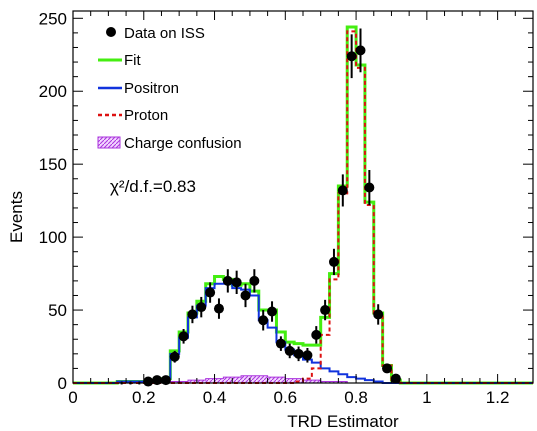  I want to click on legend-item-data: Data on ISS, so click(155, 33).